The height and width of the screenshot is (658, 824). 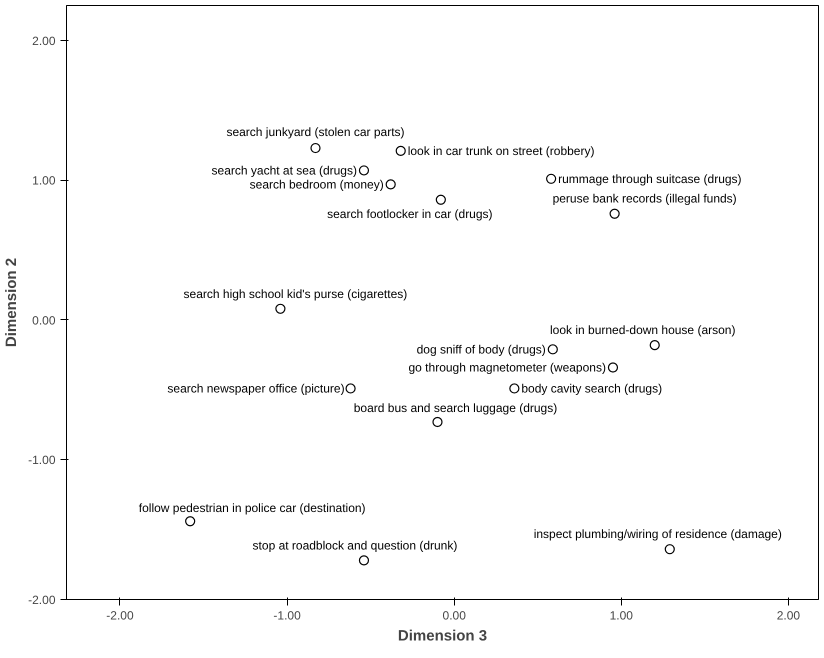 What do you see at coordinates (11, 303) in the screenshot?
I see `y-axis-title: Dimension 2` at bounding box center [11, 303].